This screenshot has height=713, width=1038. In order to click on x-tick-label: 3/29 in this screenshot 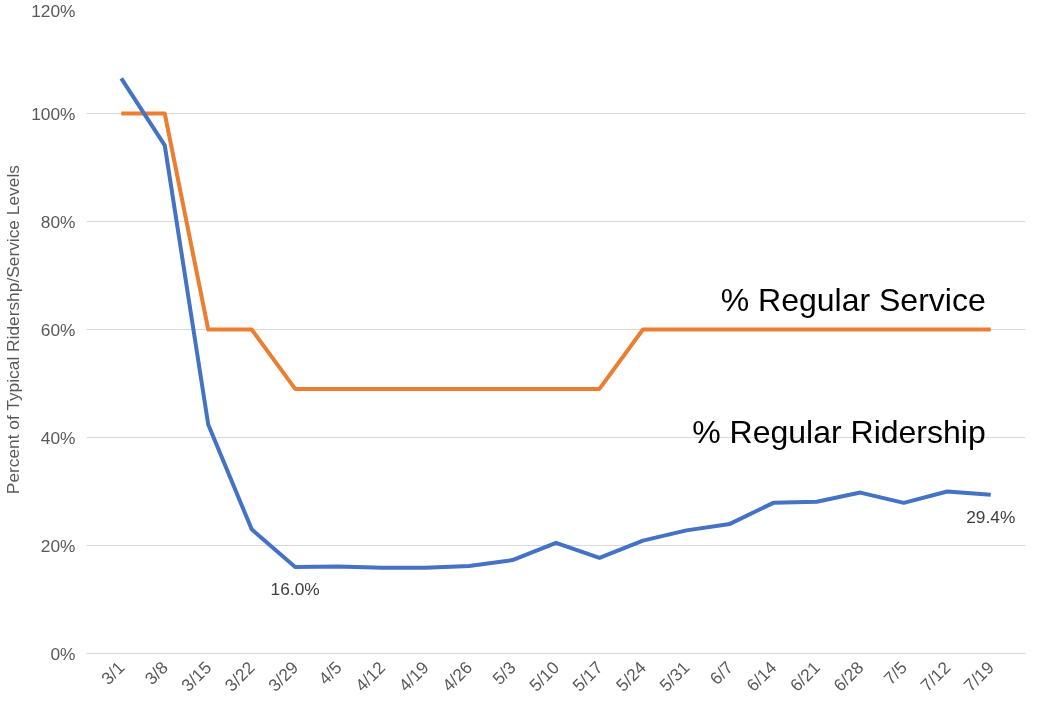, I will do `click(283, 676)`.